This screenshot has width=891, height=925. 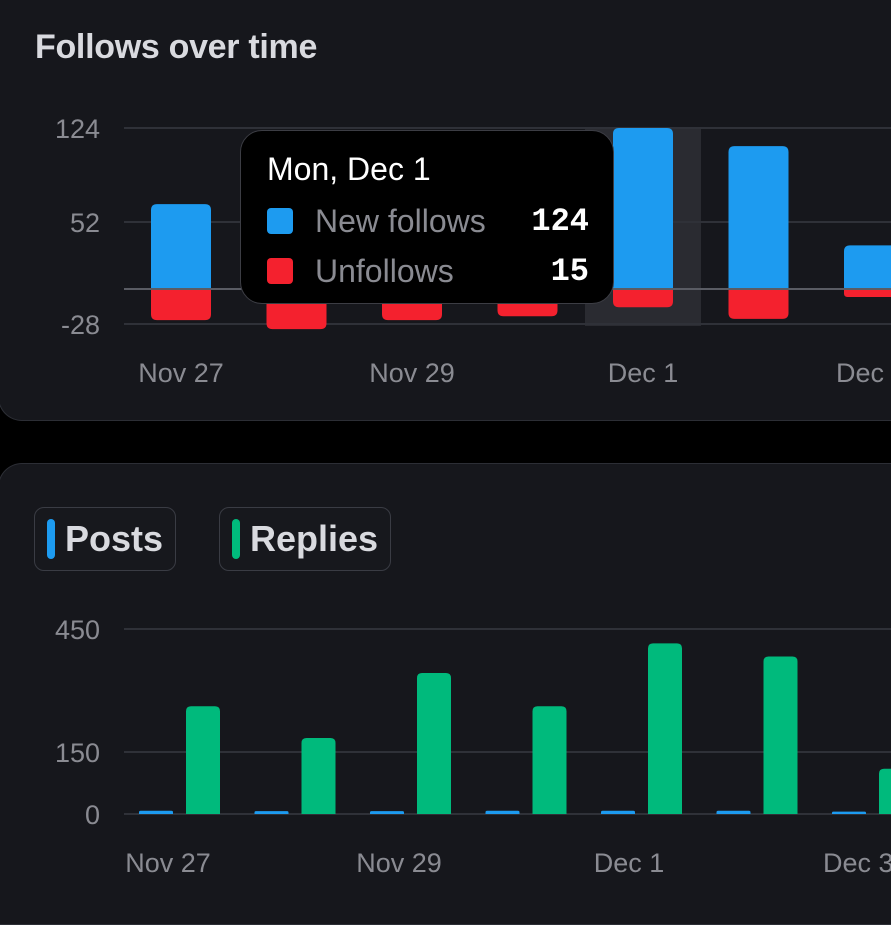 What do you see at coordinates (114, 538) in the screenshot?
I see `legend-label-posts: Posts` at bounding box center [114, 538].